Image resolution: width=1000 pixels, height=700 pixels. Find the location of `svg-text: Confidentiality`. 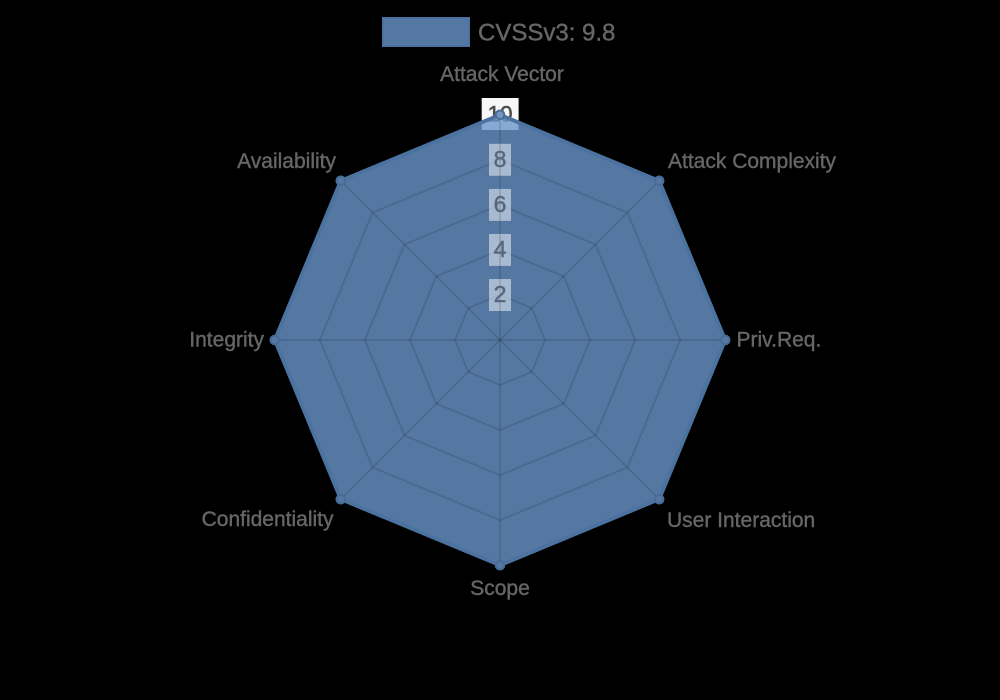

svg-text: Confidentiality is located at coordinates (268, 519).